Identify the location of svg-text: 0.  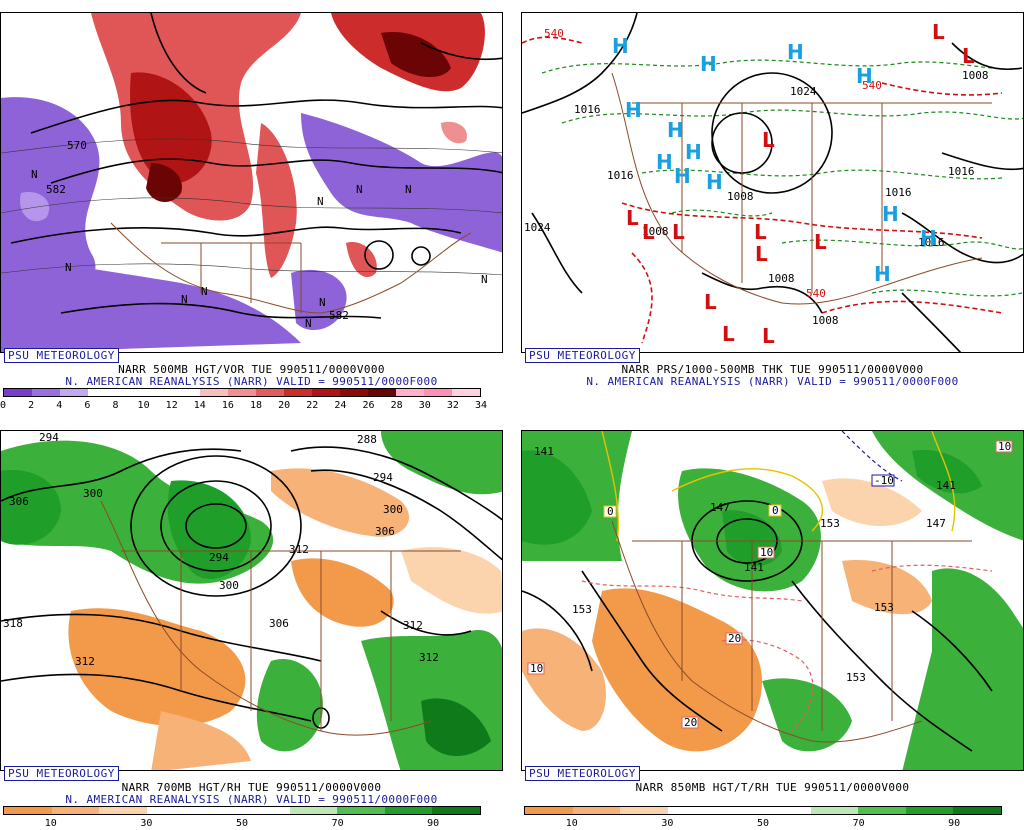
(775, 510).